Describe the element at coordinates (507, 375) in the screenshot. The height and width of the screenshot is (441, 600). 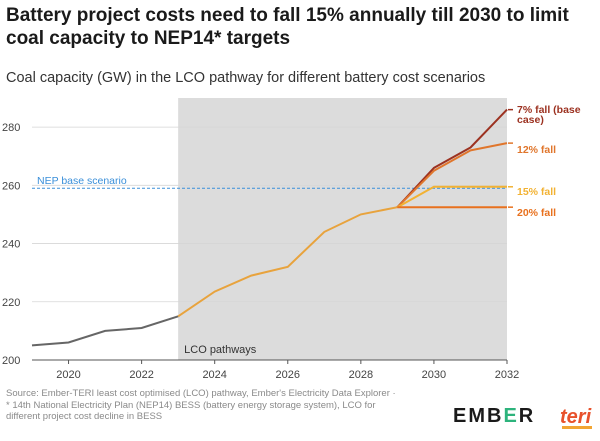
I see `x-tick-label: 2032` at that location.